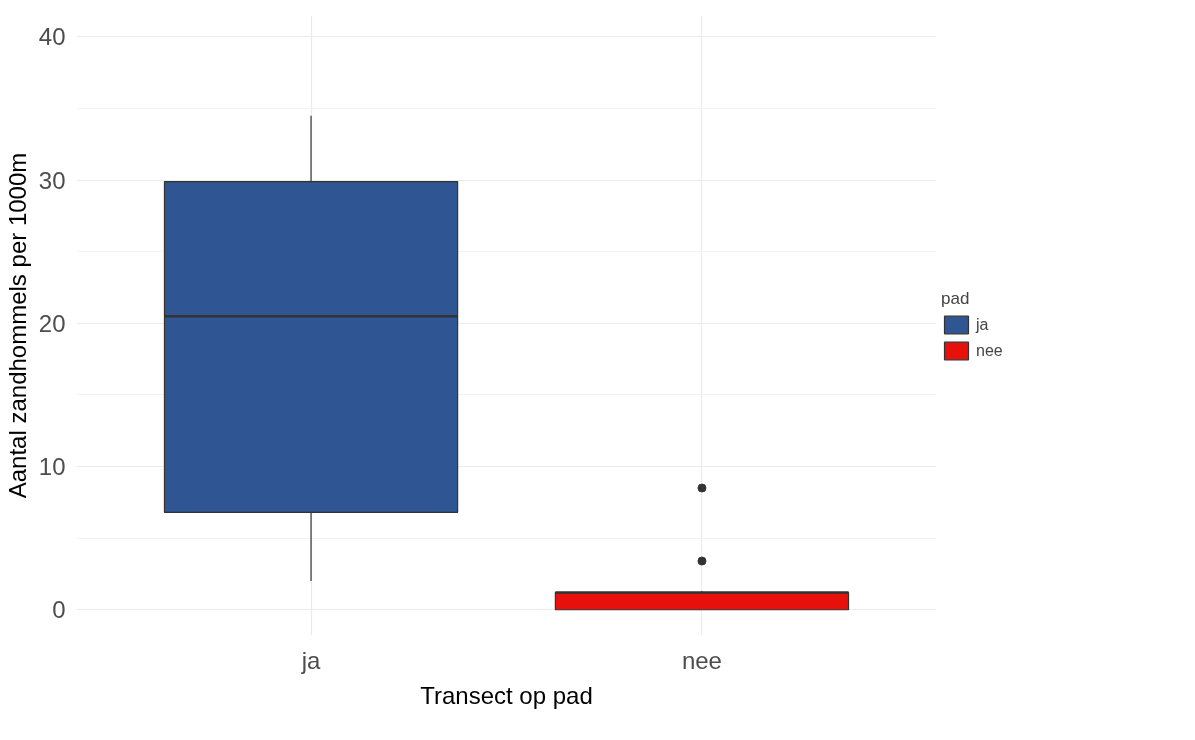  I want to click on y-tick-label: 30, so click(52, 180).